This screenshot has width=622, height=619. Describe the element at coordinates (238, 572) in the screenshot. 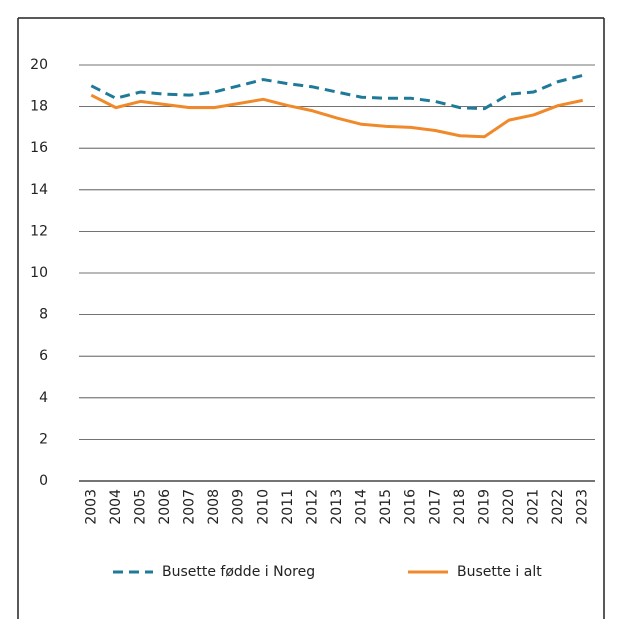

I see `legend-label: Busette fødde i Noreg` at that location.